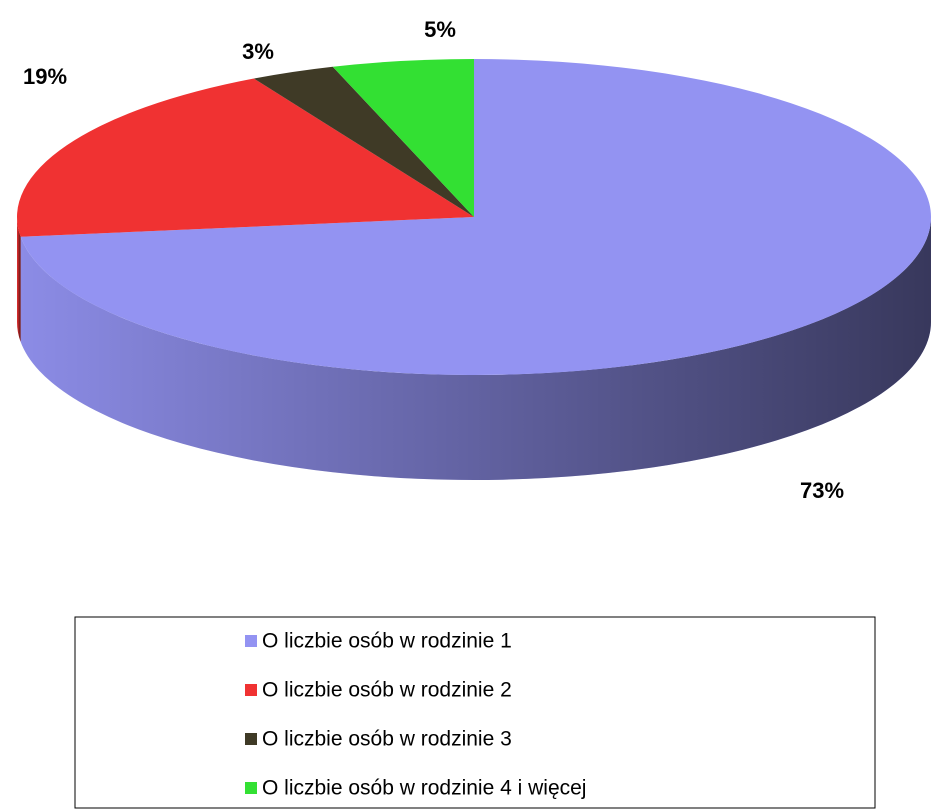 This screenshot has height=810, width=931. What do you see at coordinates (387, 739) in the screenshot?
I see `legend-label: O liczbie osób w rodzinie 3` at bounding box center [387, 739].